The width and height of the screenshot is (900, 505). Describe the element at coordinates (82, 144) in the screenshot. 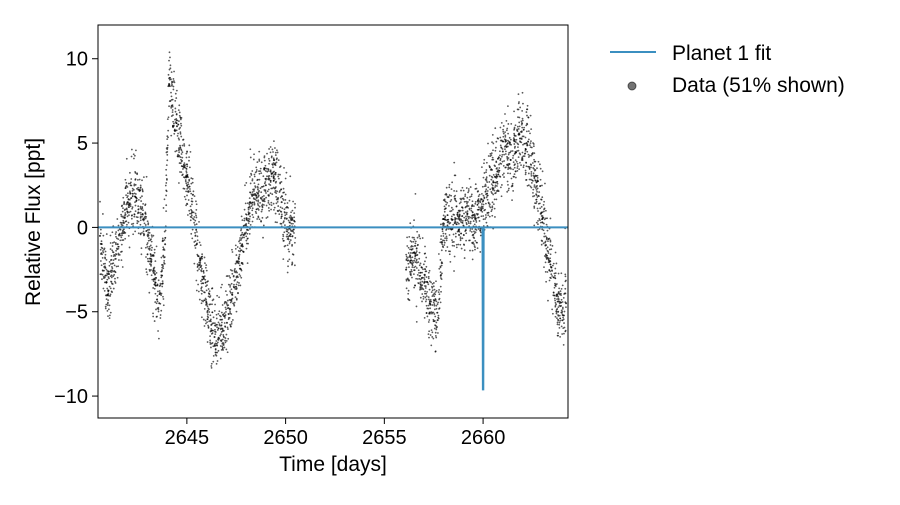

I see `y-tick-label: 5` at that location.